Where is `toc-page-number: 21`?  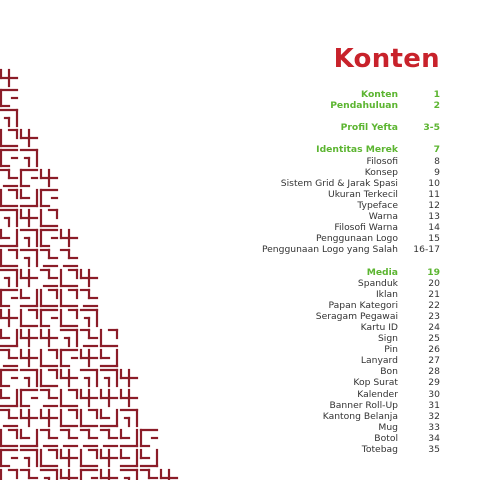 toc-page-number: 21 is located at coordinates (434, 294).